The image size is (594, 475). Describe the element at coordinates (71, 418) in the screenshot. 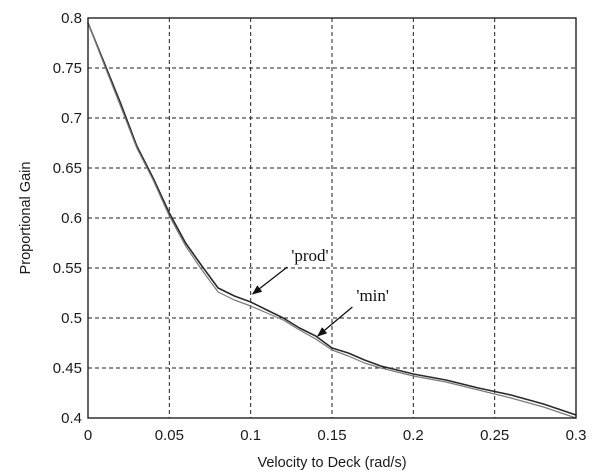

I see `y-tick-label: 0.4` at that location.